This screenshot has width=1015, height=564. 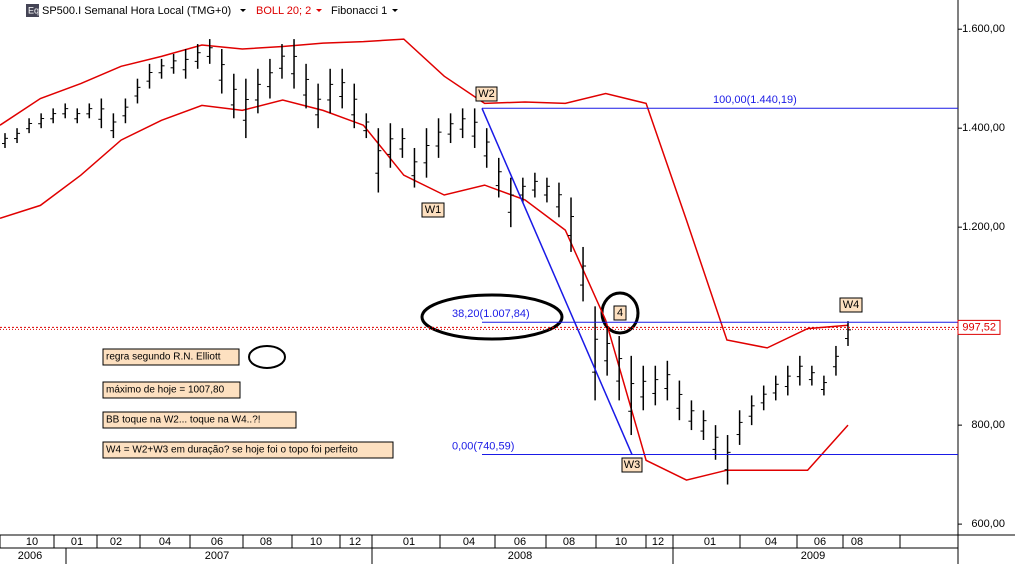 I want to click on wave-label: W4, so click(x=851, y=305).